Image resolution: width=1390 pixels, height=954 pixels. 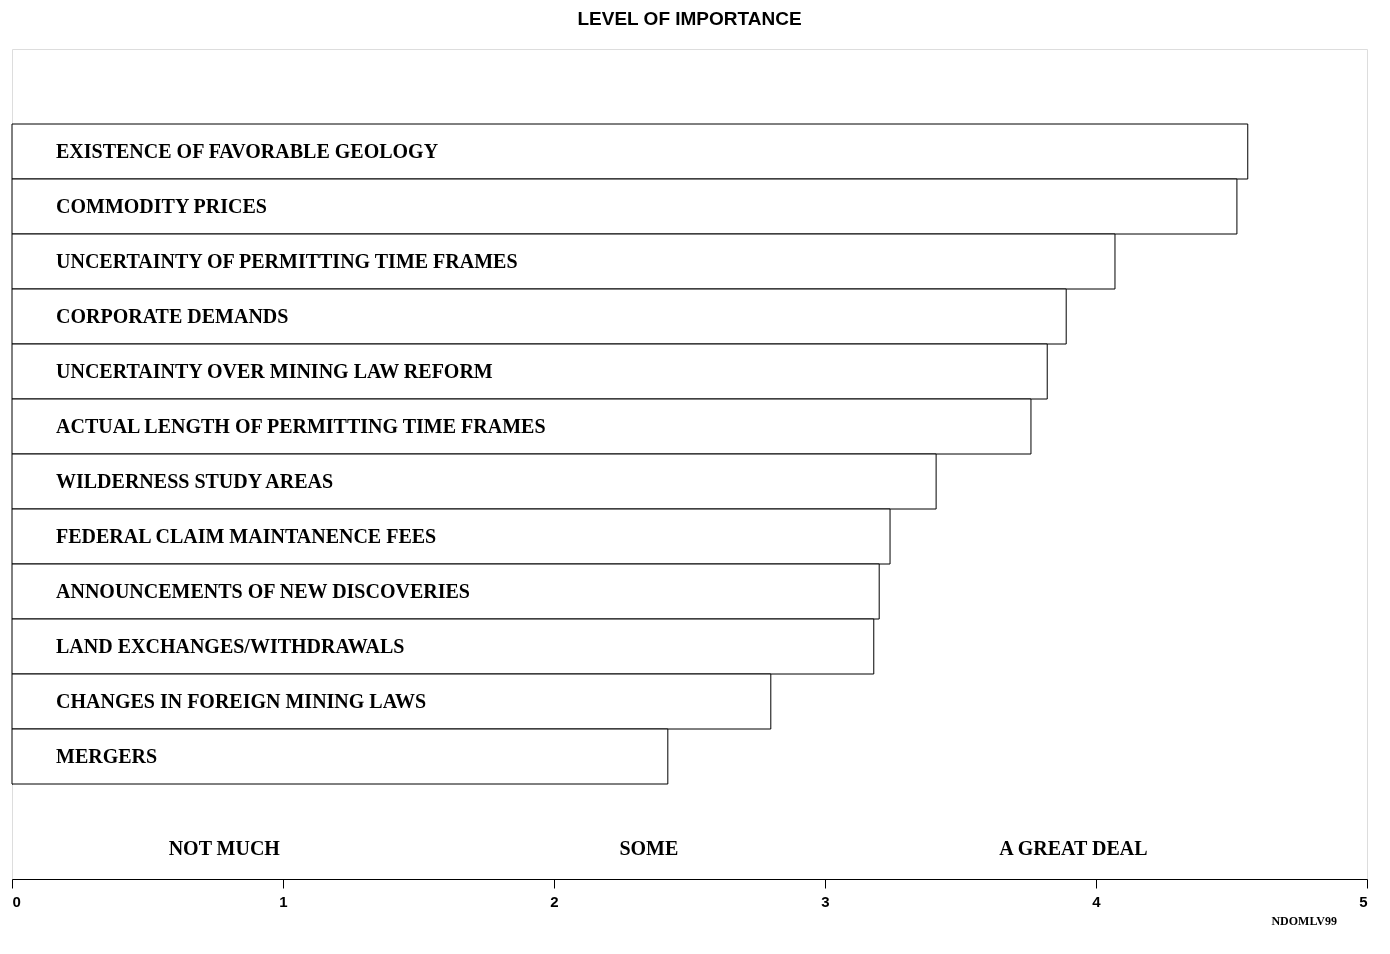 What do you see at coordinates (246, 535) in the screenshot?
I see `y-tick-label: FEDERAL CLAIM MAINTANENCE FEES` at bounding box center [246, 535].